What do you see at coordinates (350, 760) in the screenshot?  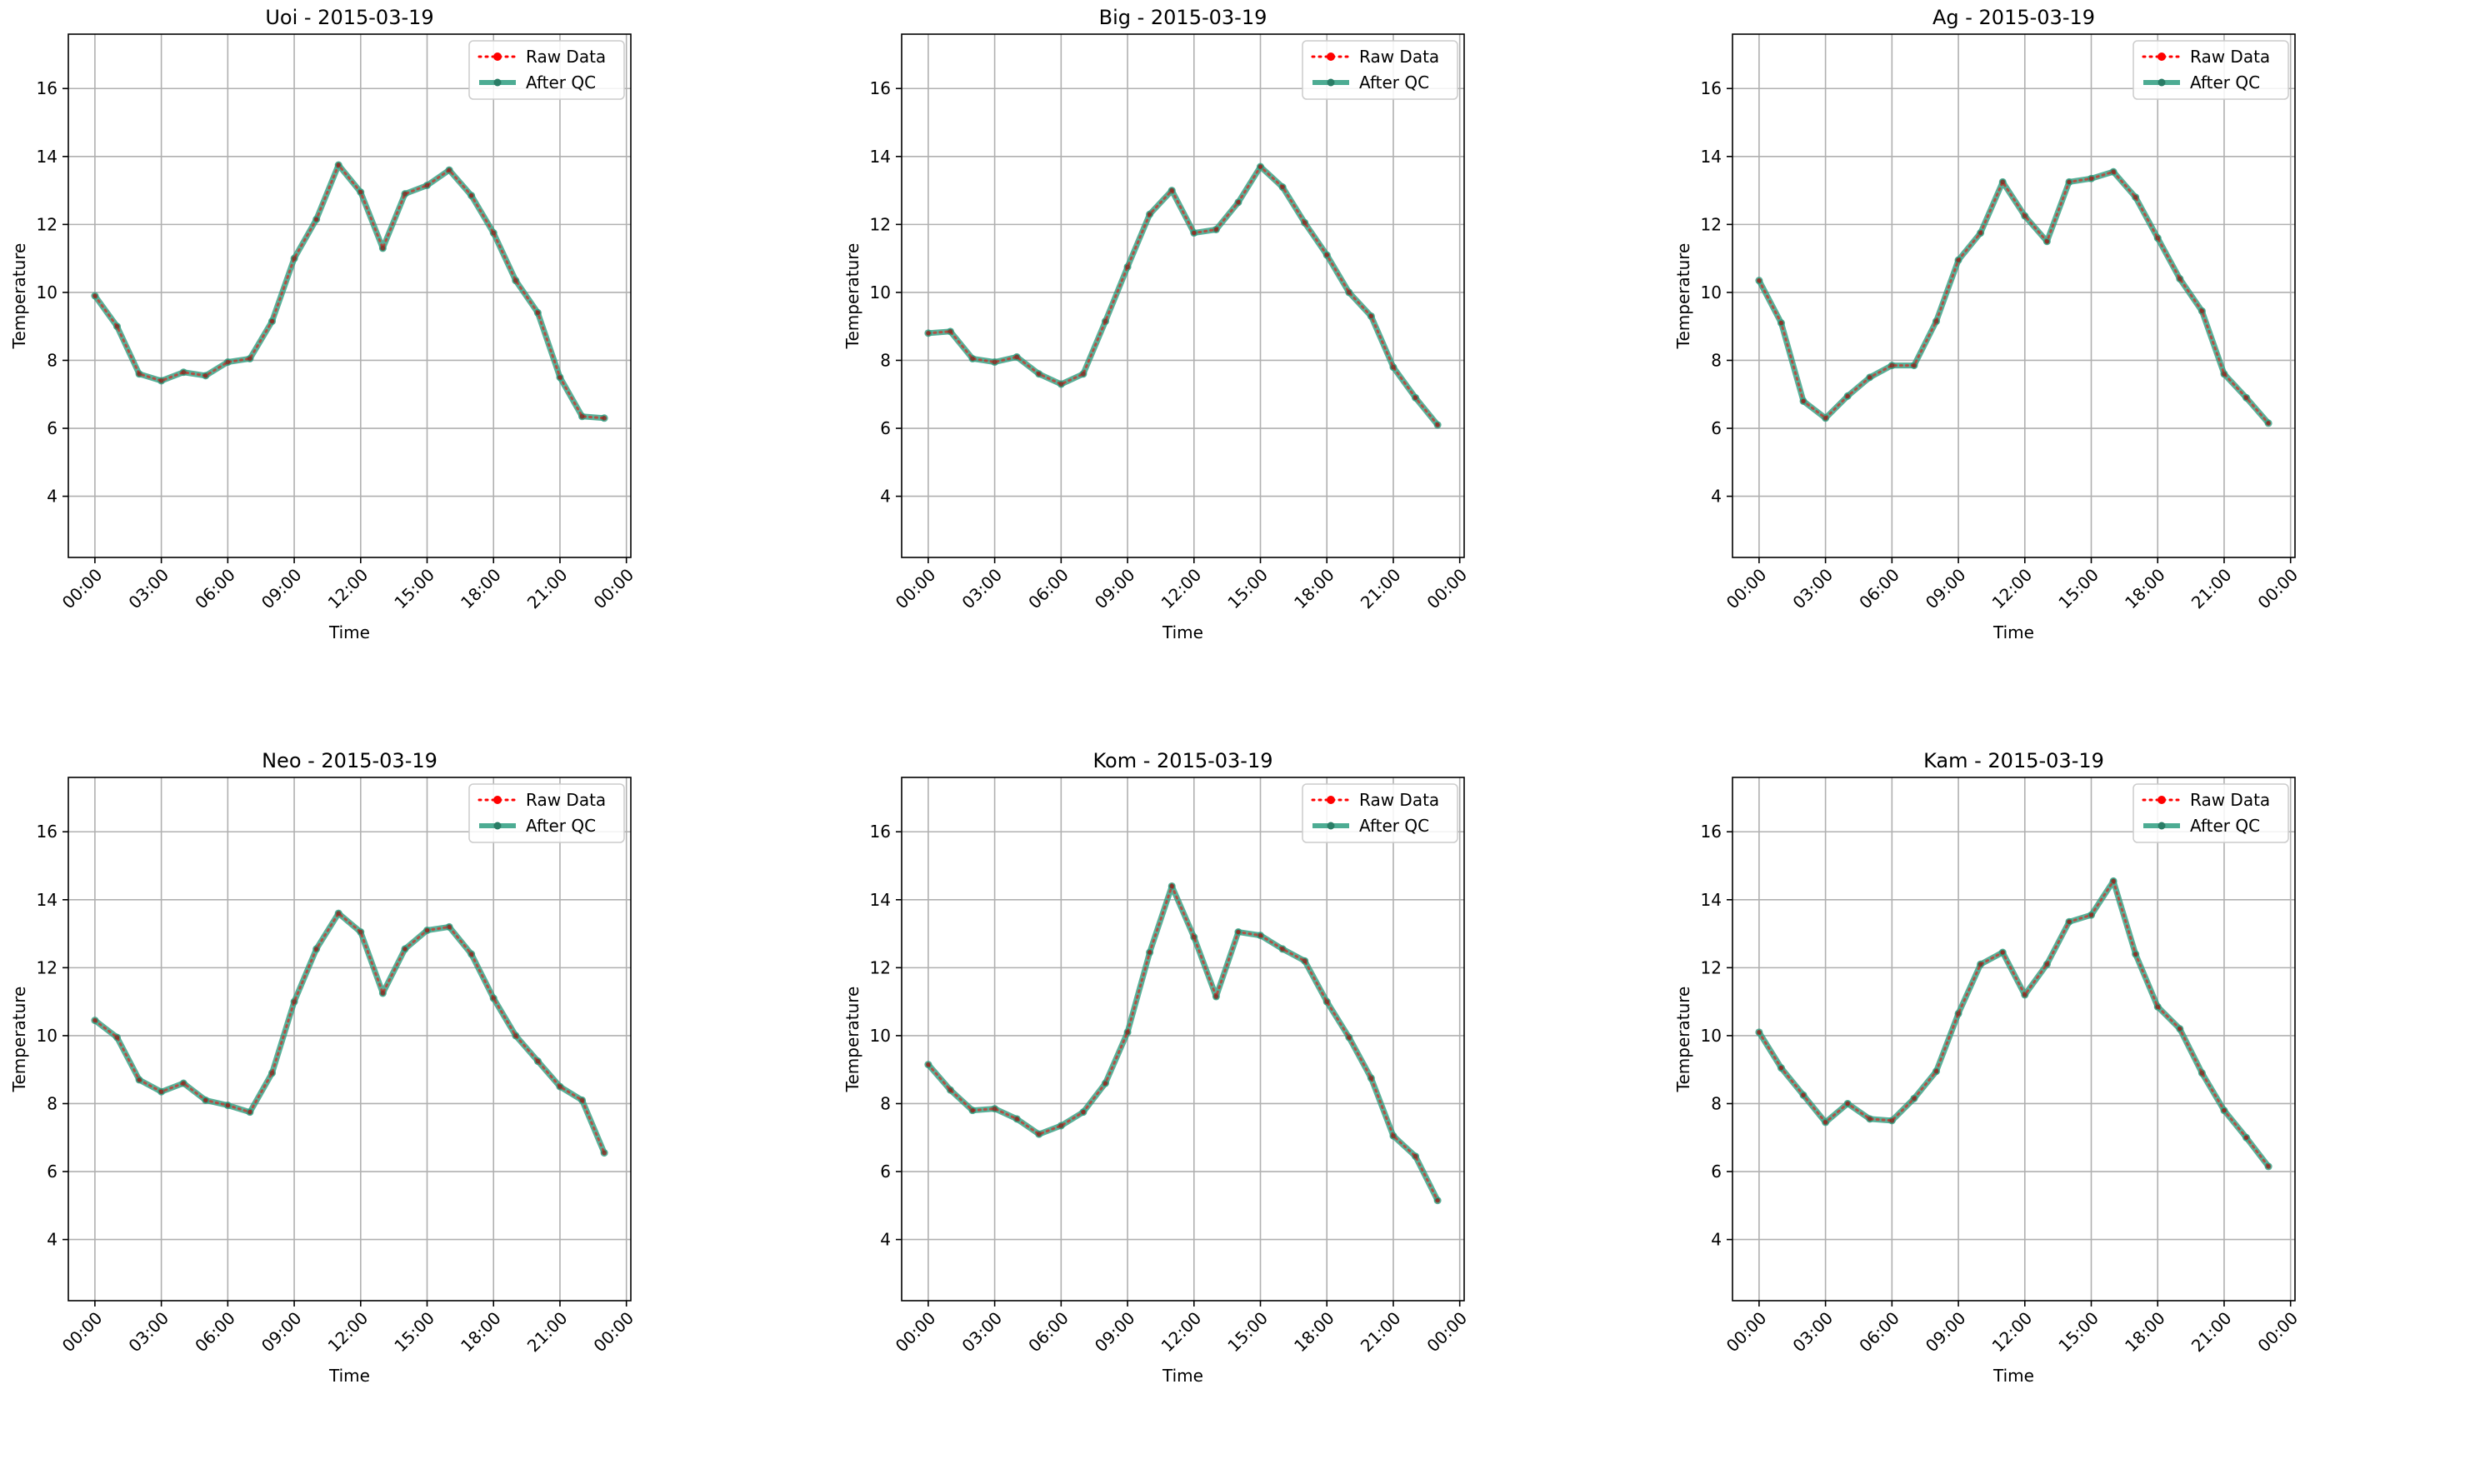 I see `chart-title: Neo - 2015-03-19` at bounding box center [350, 760].